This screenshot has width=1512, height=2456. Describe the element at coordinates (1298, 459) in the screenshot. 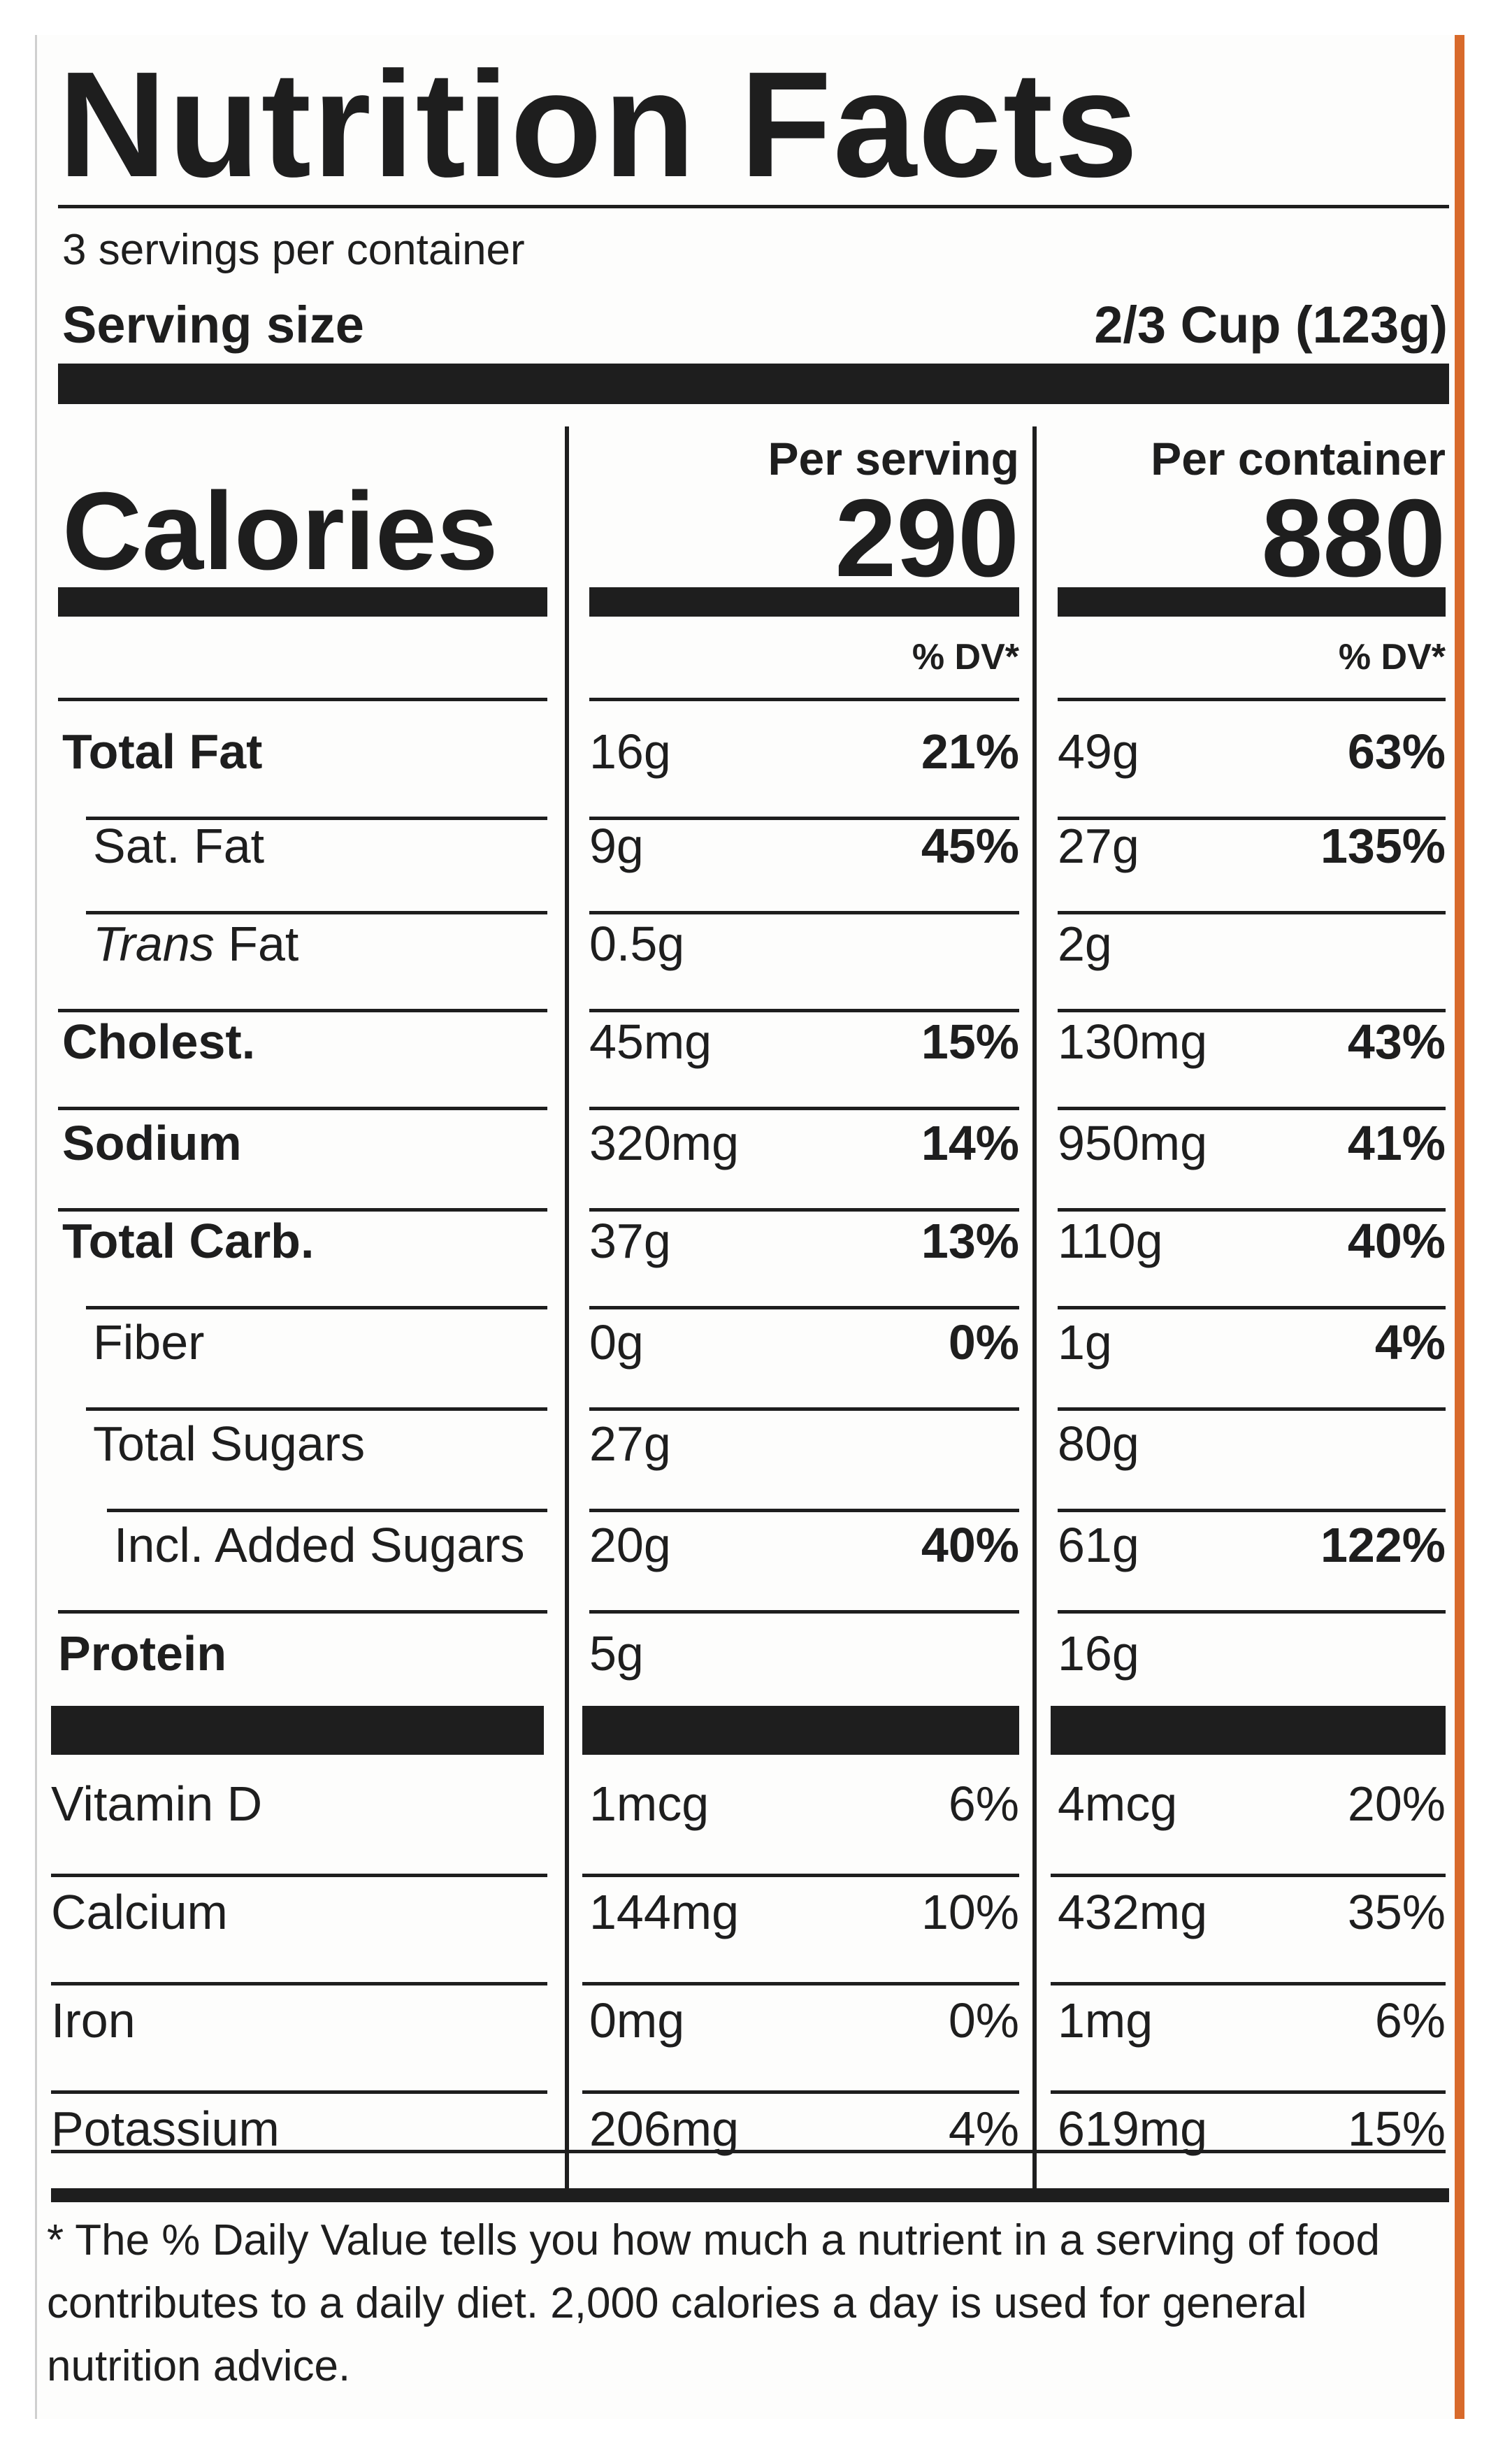

I see `per-container-heading: Per container` at that location.